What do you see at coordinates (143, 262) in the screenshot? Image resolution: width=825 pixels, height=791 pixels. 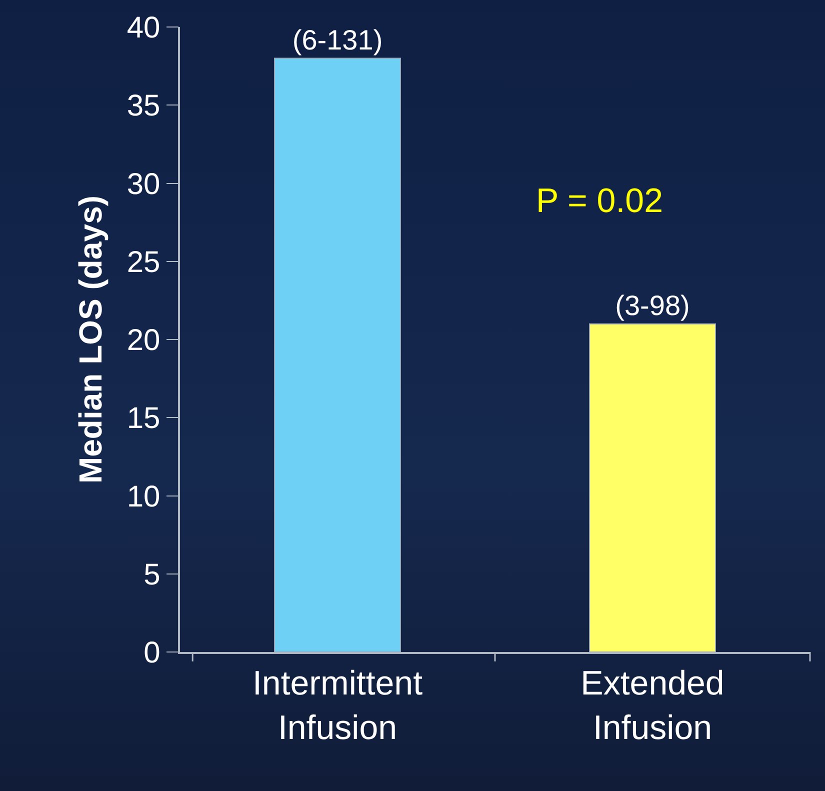 I see `y-tick-label: 25` at bounding box center [143, 262].